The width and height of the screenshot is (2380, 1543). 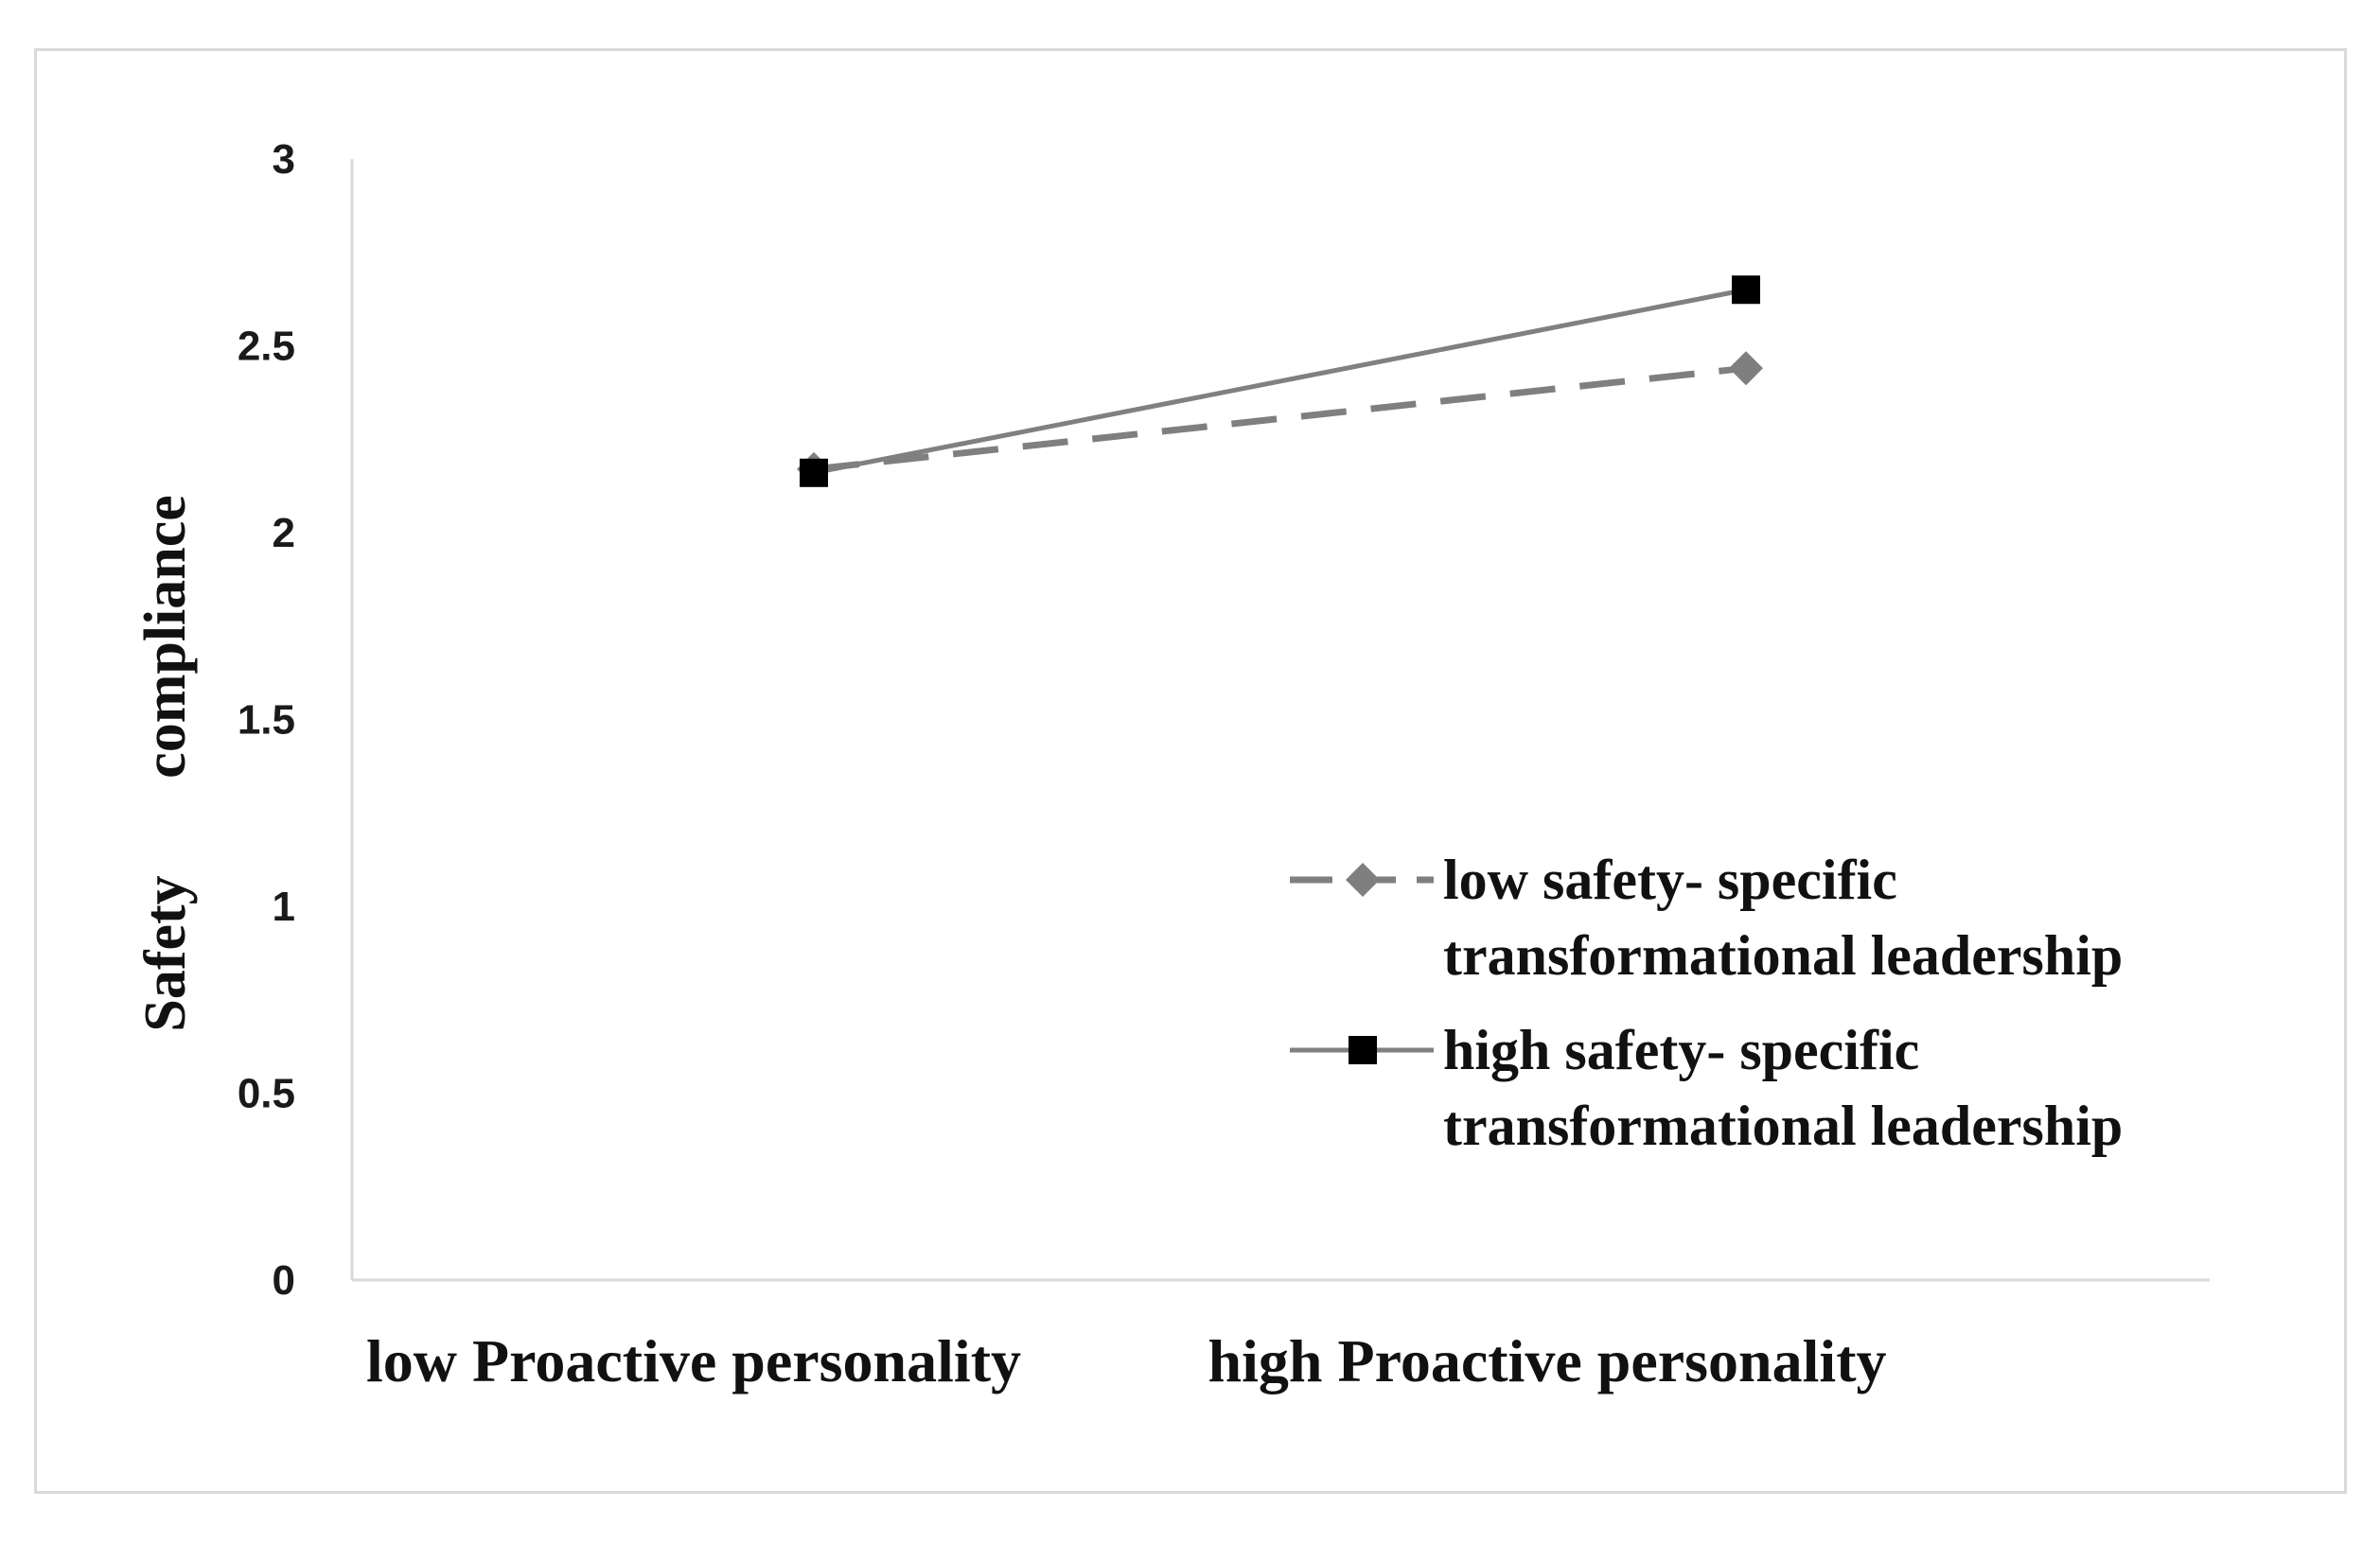 I want to click on y-tick-labels: 0 0.5 1 1.5 2 2.5 3, so click(x=266, y=720).